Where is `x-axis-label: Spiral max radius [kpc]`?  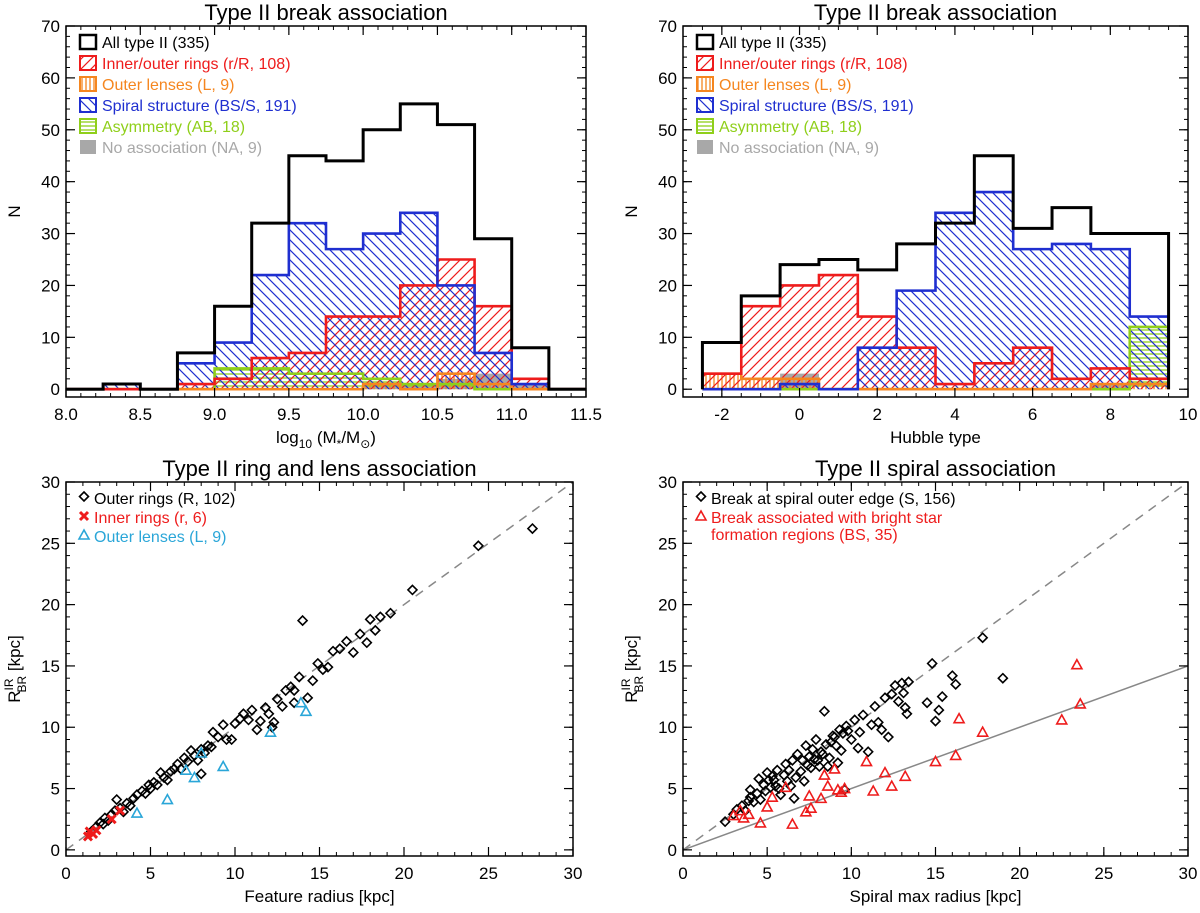 x-axis-label: Spiral max radius [kpc] is located at coordinates (936, 896).